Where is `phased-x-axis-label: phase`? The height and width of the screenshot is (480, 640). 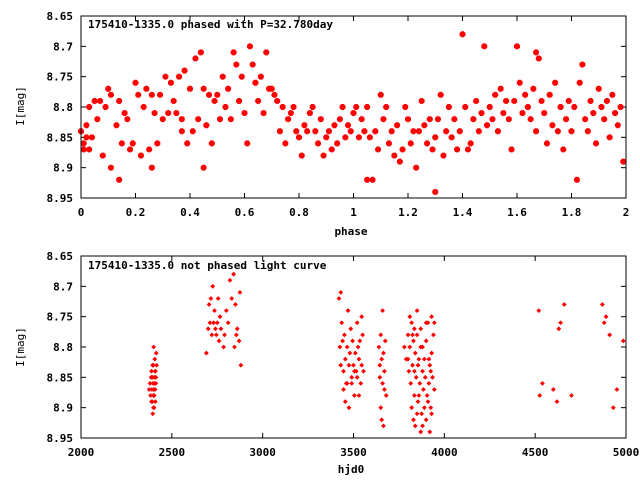
phased-x-axis-label: phase is located at coordinates (350, 231).